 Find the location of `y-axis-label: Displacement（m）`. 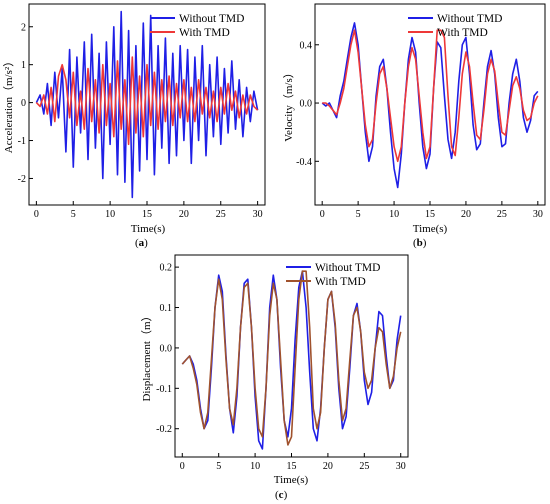

y-axis-label: Displacement（m） is located at coordinates (146, 355).